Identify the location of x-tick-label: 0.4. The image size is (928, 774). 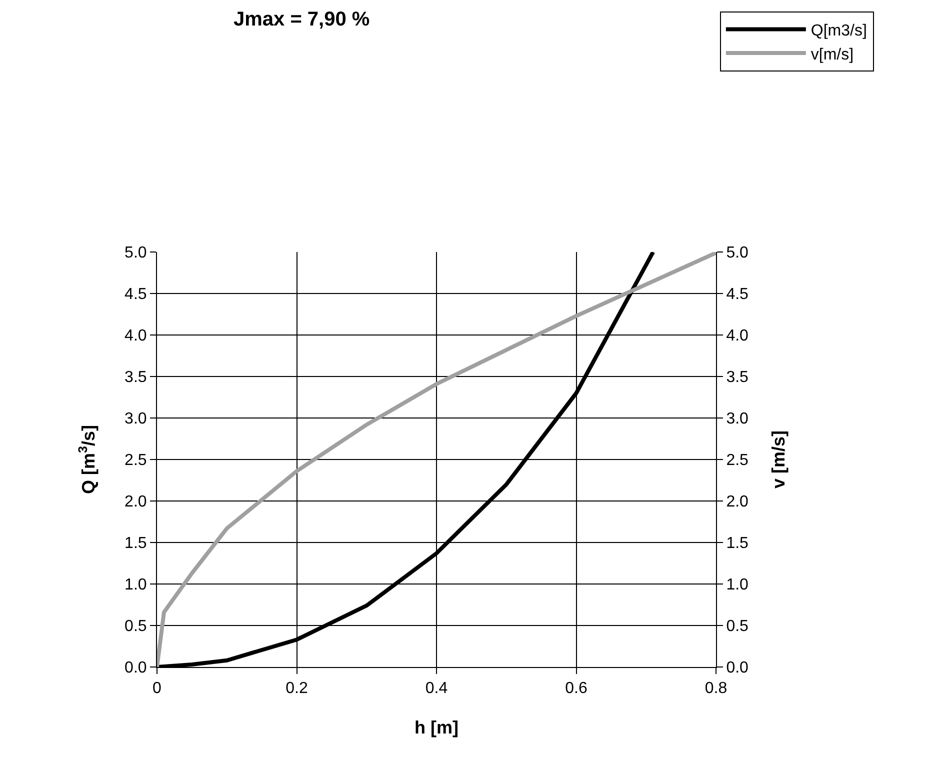
(436, 689).